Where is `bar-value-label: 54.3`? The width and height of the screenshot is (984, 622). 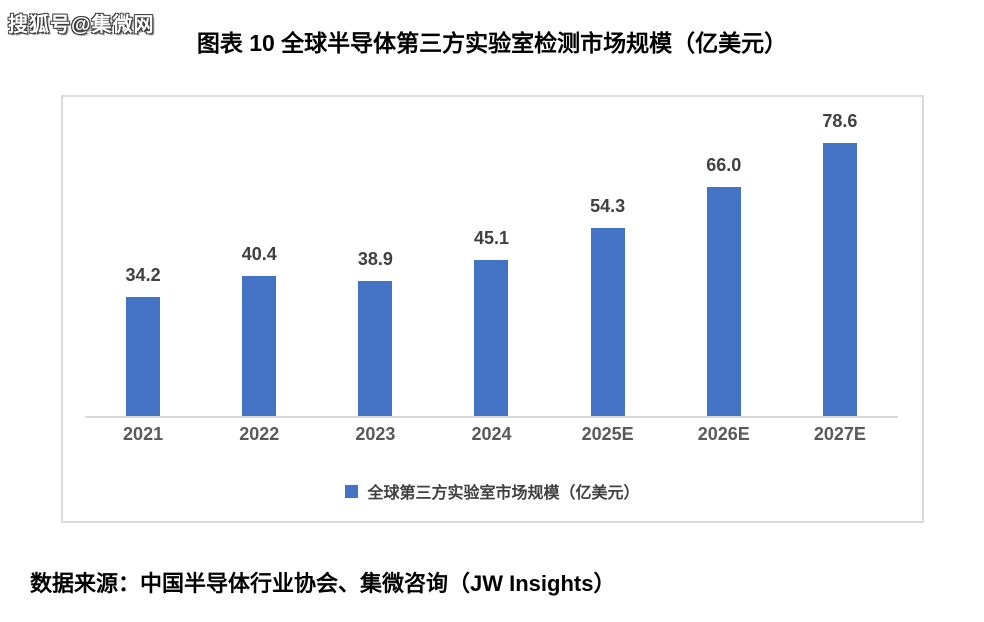 bar-value-label: 54.3 is located at coordinates (608, 206).